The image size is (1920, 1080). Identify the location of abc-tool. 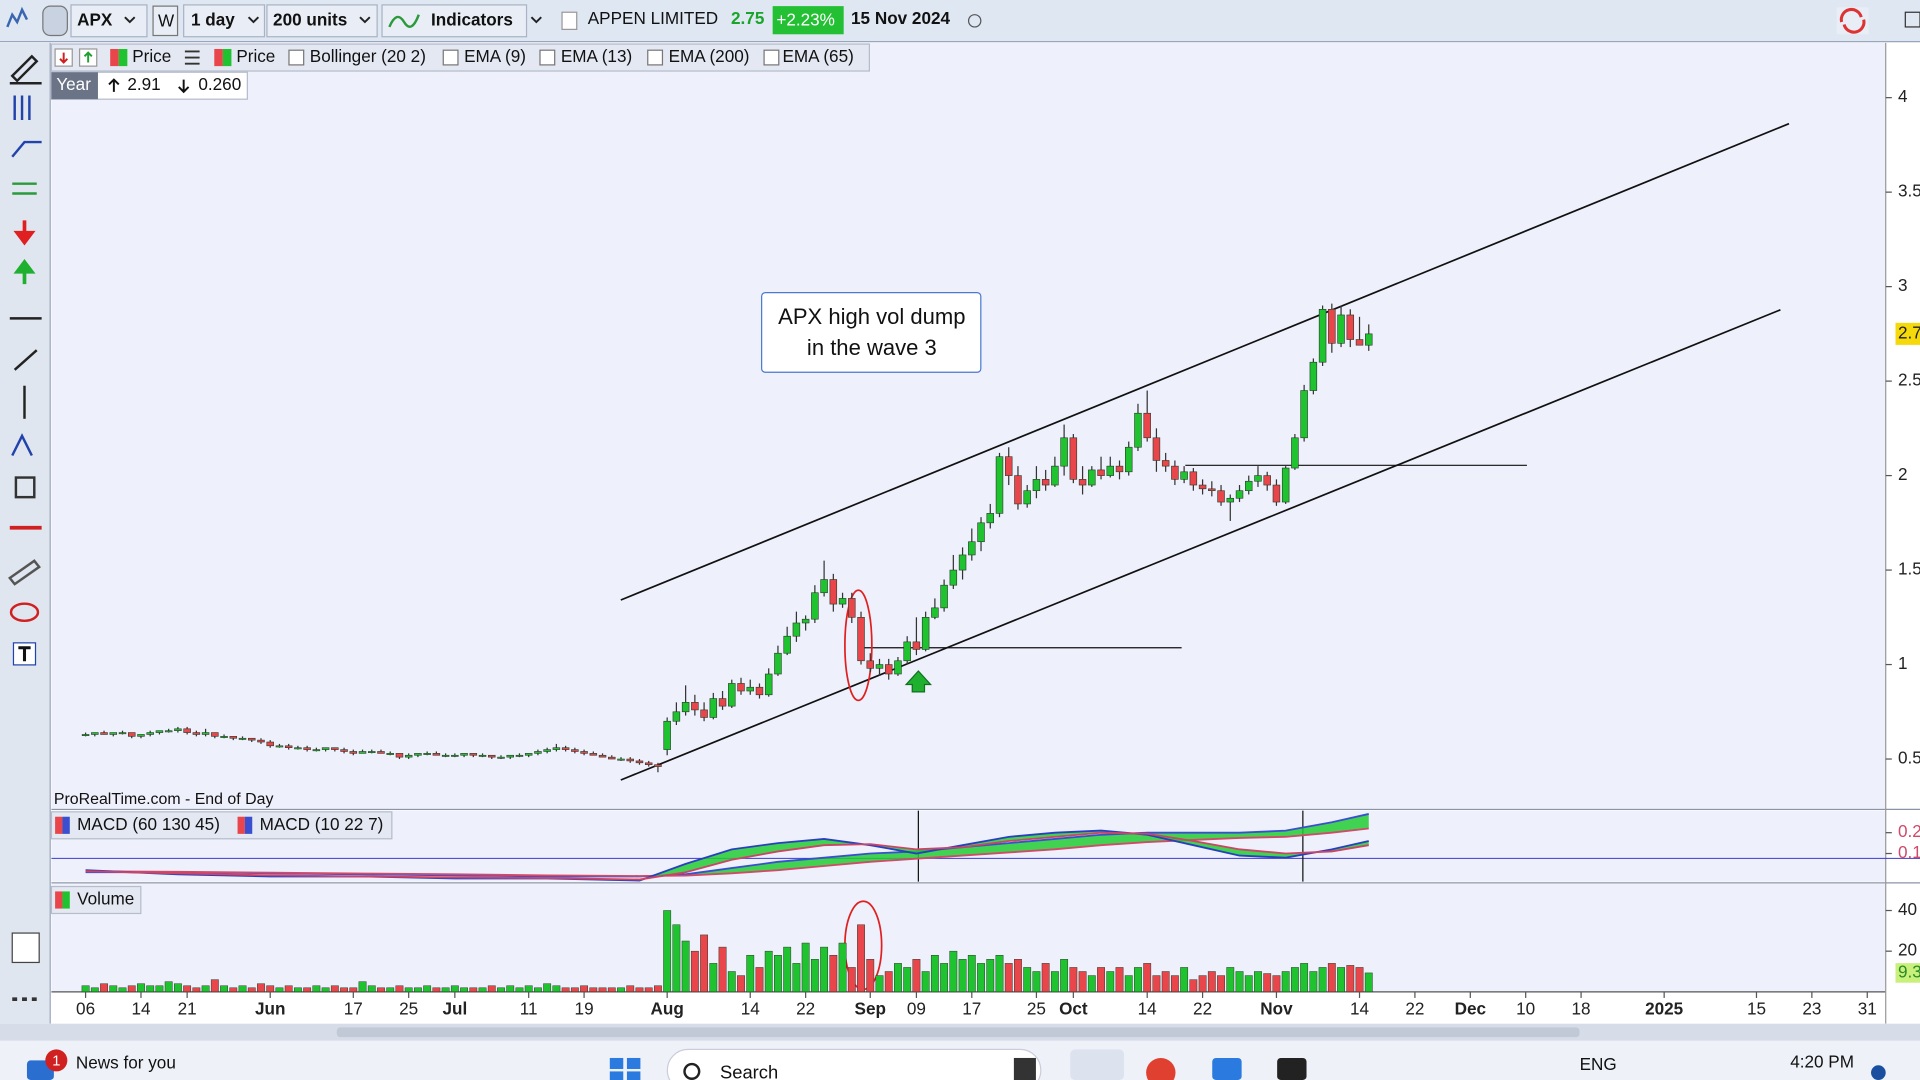
(22, 445).